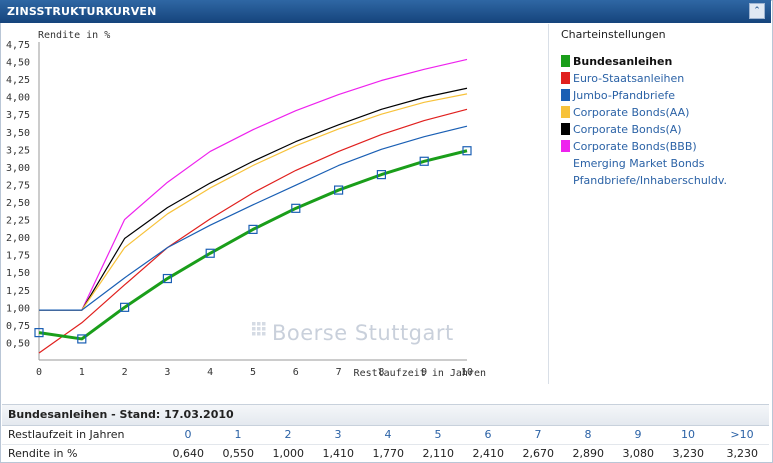  I want to click on table-heading: Bundesanleihen - Stand: 17.03.2010, so click(121, 414).